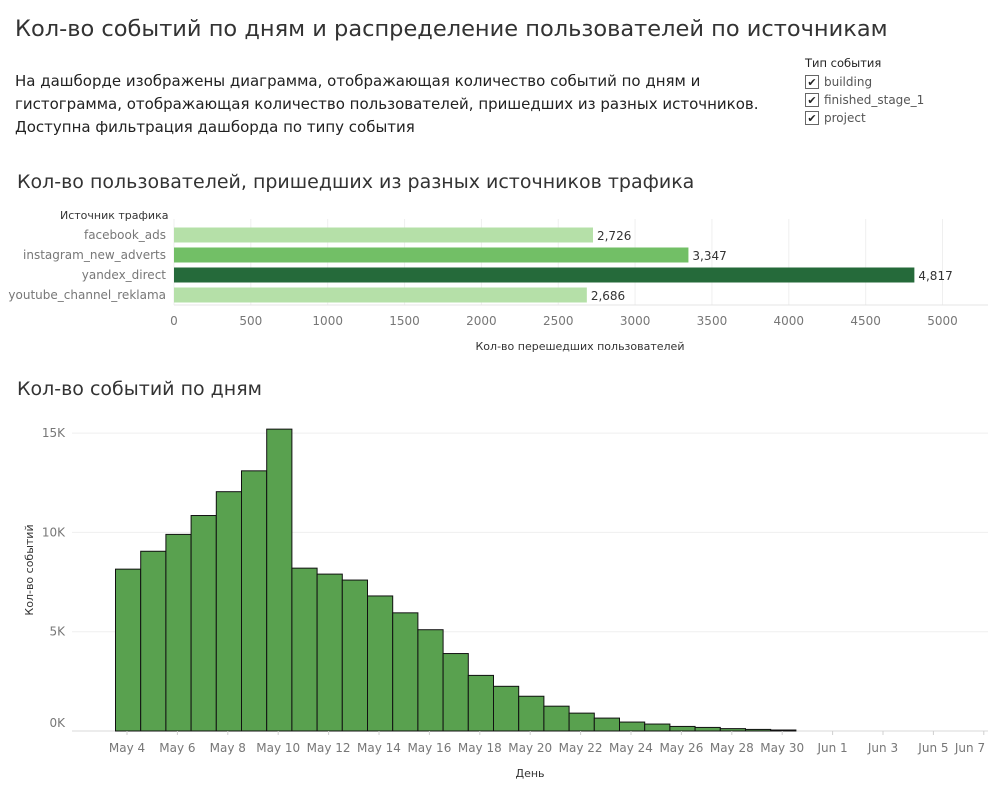 The image size is (999, 799). Describe the element at coordinates (87, 295) in the screenshot. I see `category-label: youtube_channel_reklama` at that location.